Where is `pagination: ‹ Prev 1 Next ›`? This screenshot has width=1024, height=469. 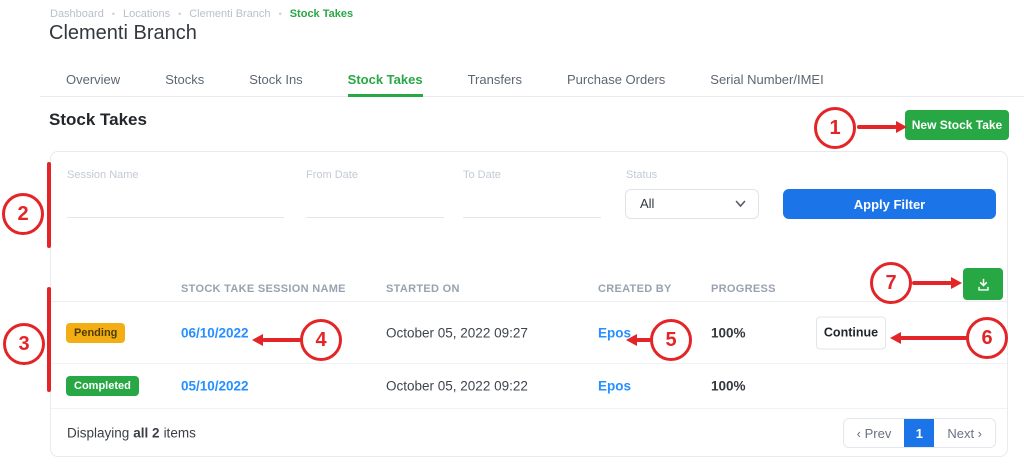
pagination: ‹ Prev 1 Next › is located at coordinates (919, 433).